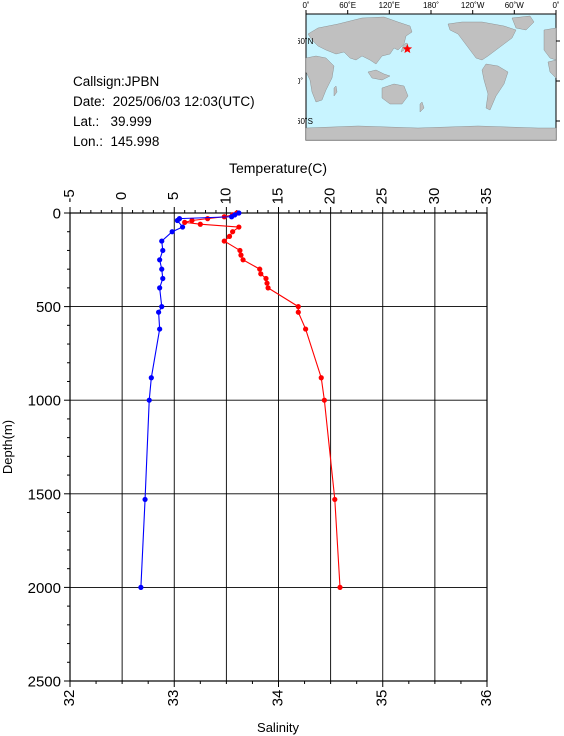 This screenshot has width=564, height=736. I want to click on map-landmasses, so click(431, 78).